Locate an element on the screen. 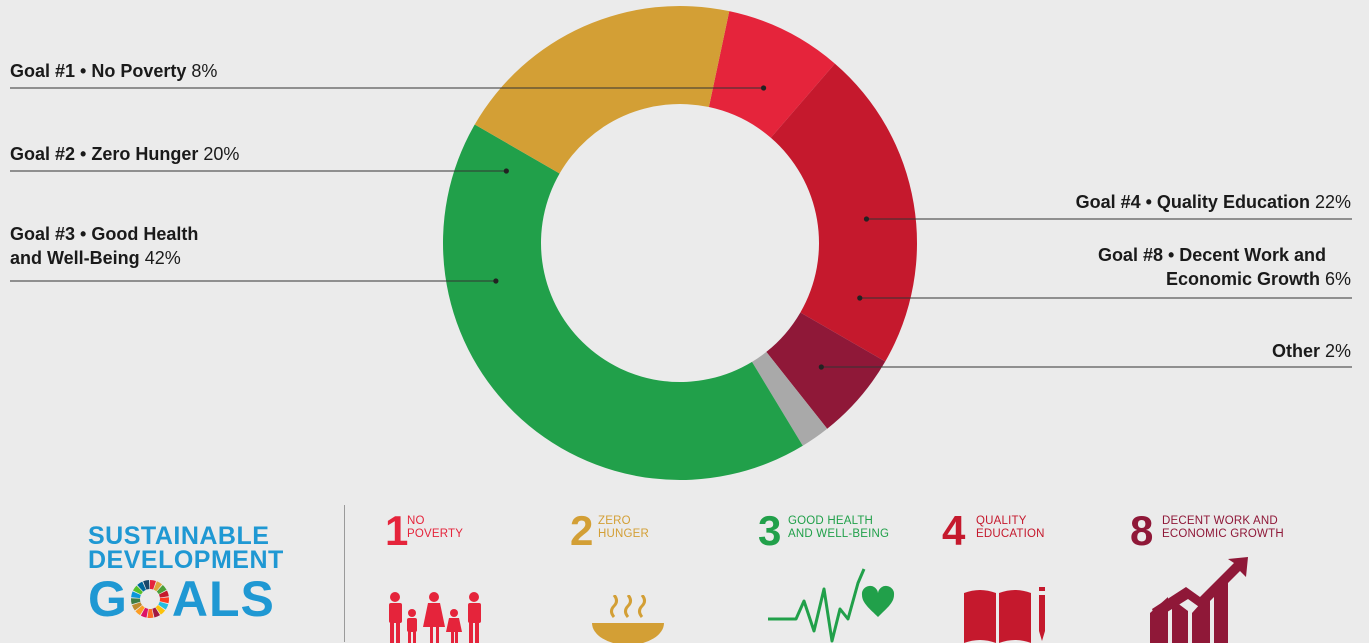  goal-4-number: 4 is located at coordinates (954, 530).